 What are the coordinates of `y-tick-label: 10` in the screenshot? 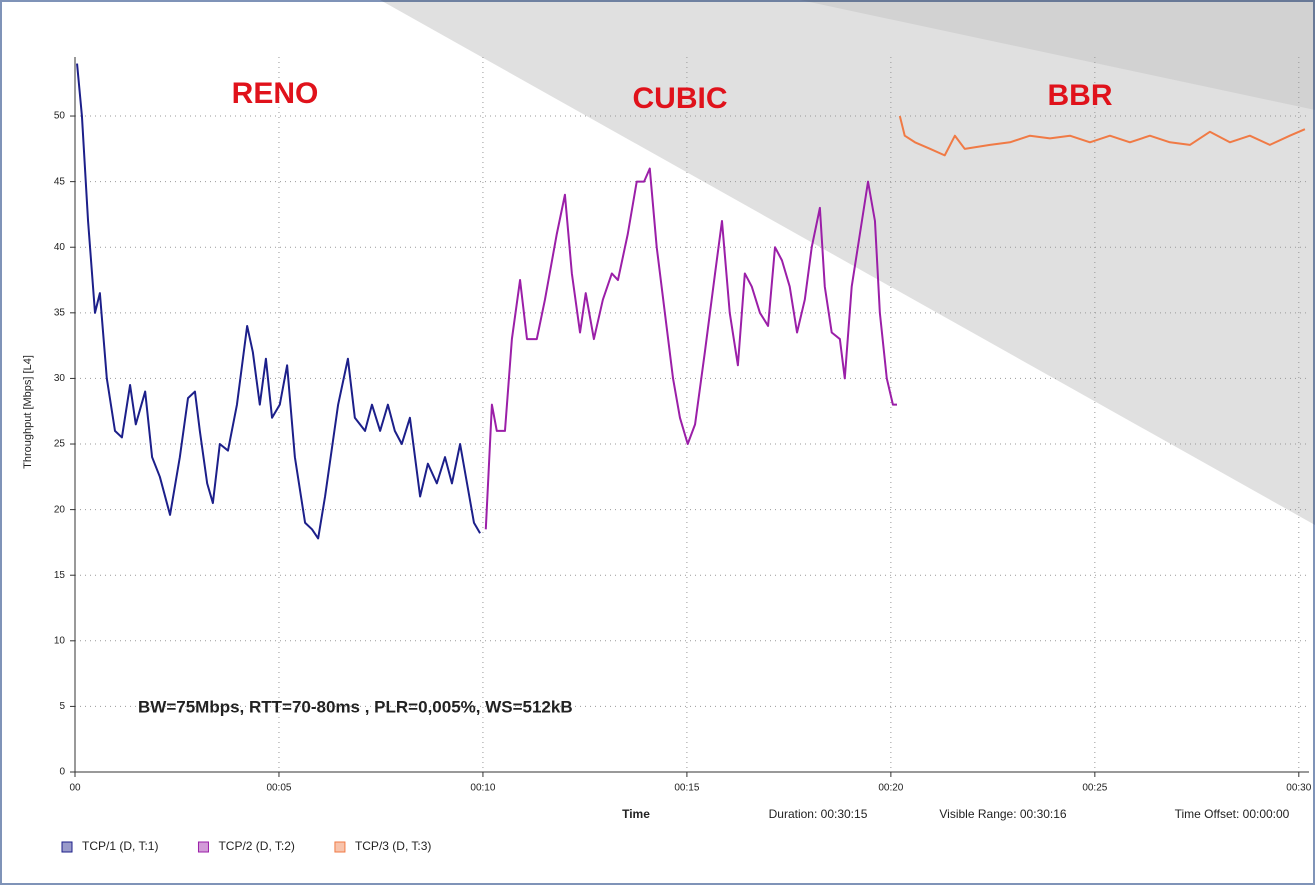 It's located at (60, 640).